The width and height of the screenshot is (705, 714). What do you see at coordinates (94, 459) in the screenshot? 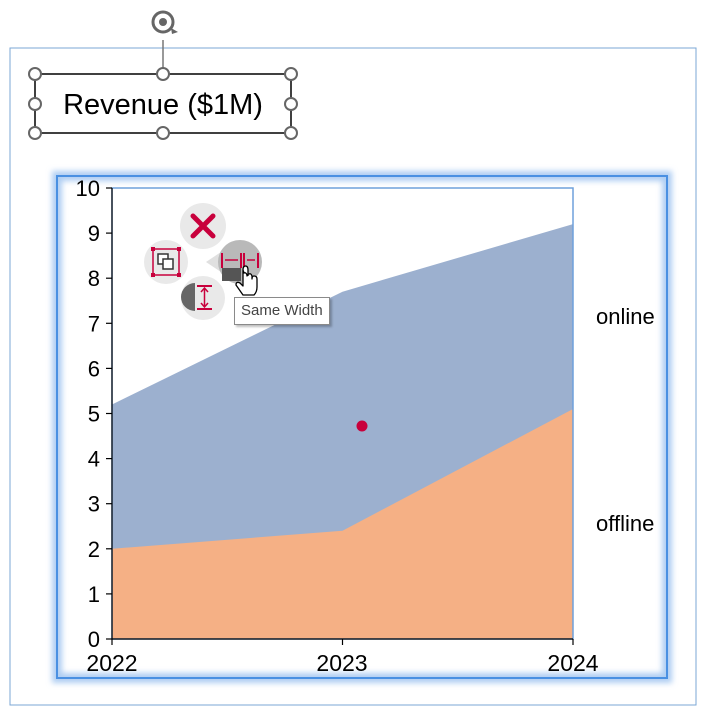
I see `y-tick-label: 4` at bounding box center [94, 459].